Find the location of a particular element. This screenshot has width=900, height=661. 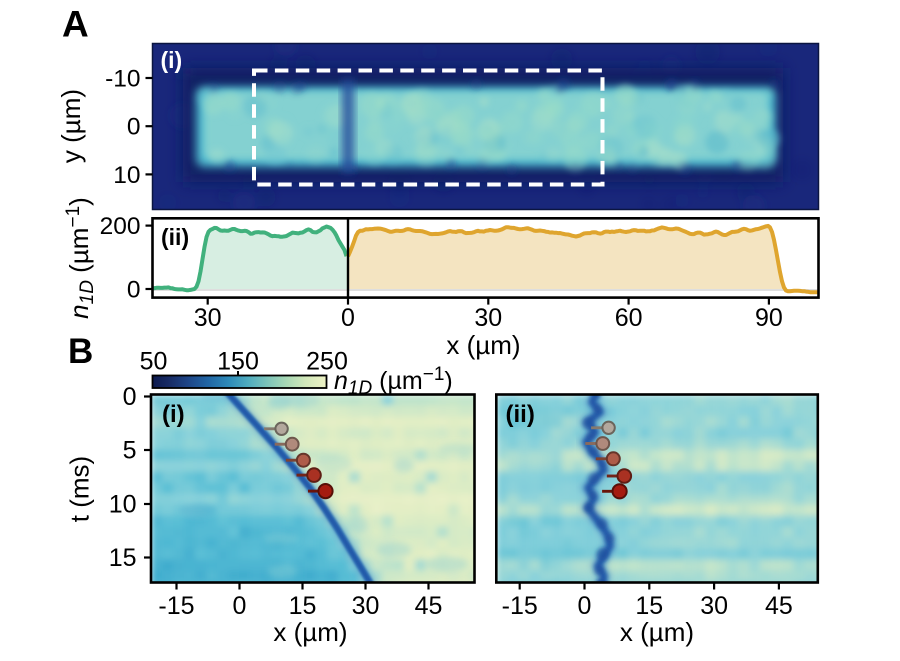

svg-text: y (µm) is located at coordinates (71, 126).